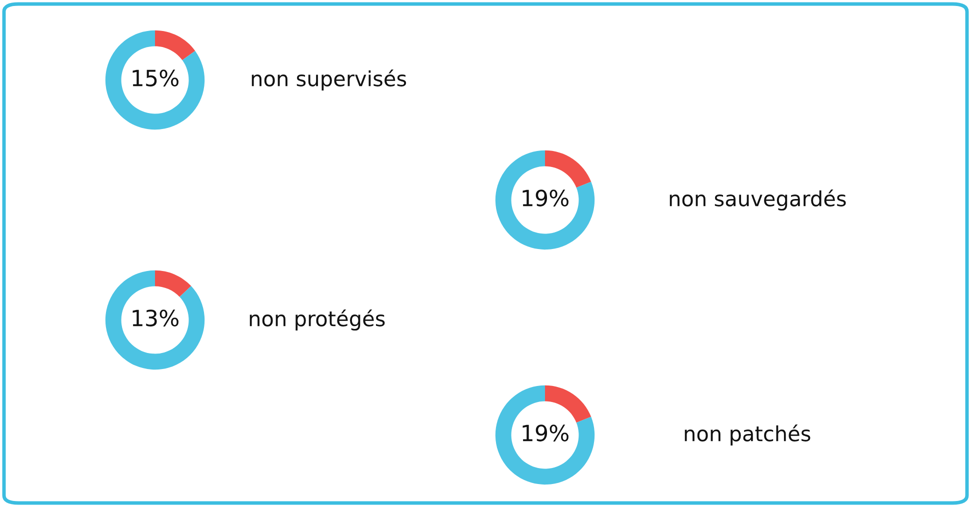 This screenshot has height=507, width=971. I want to click on text: non sauvegardés, so click(758, 200).